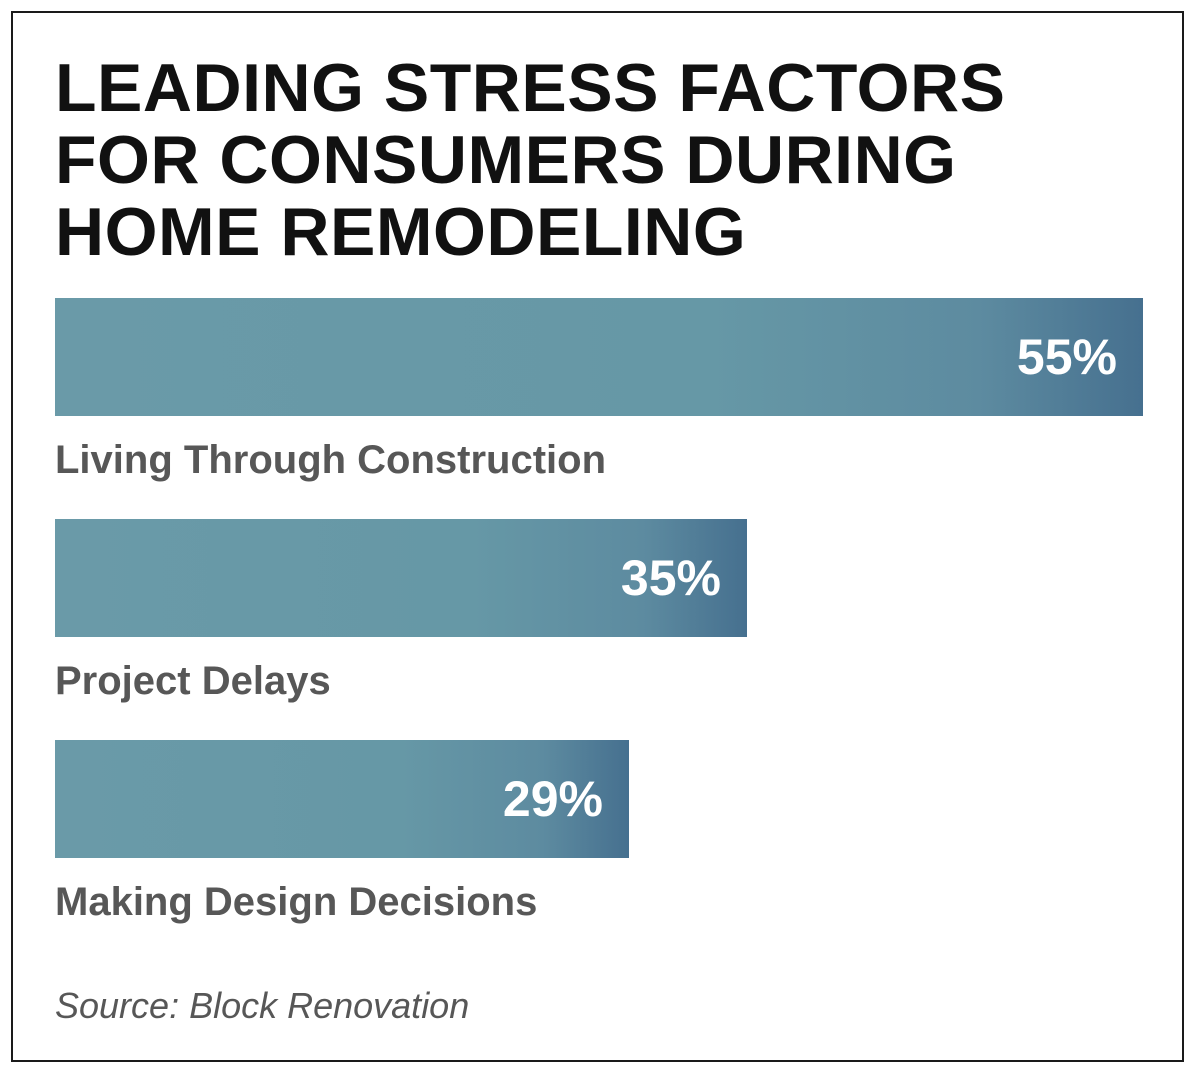 This screenshot has height=1075, width=1200. Describe the element at coordinates (599, 357) in the screenshot. I see `bar: 55%` at that location.